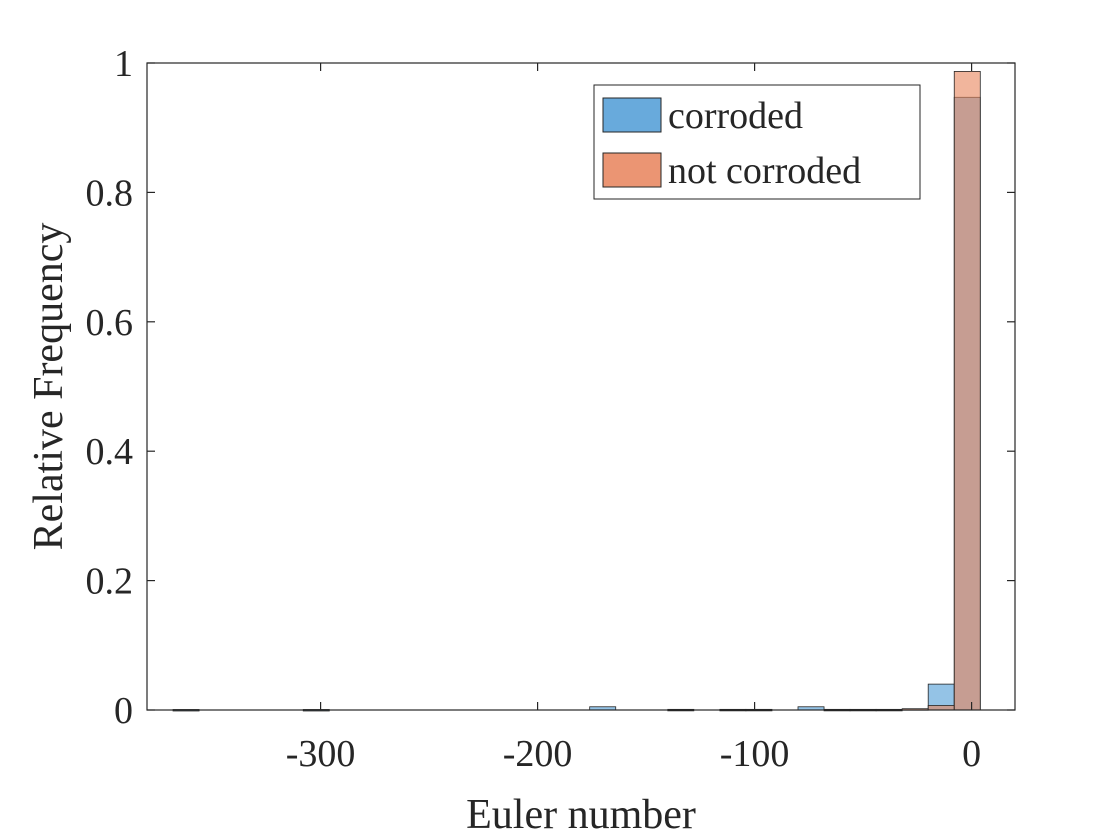 The height and width of the screenshot is (840, 1120). Describe the element at coordinates (110, 193) in the screenshot. I see `y-tick-label-4: 0.8` at that location.